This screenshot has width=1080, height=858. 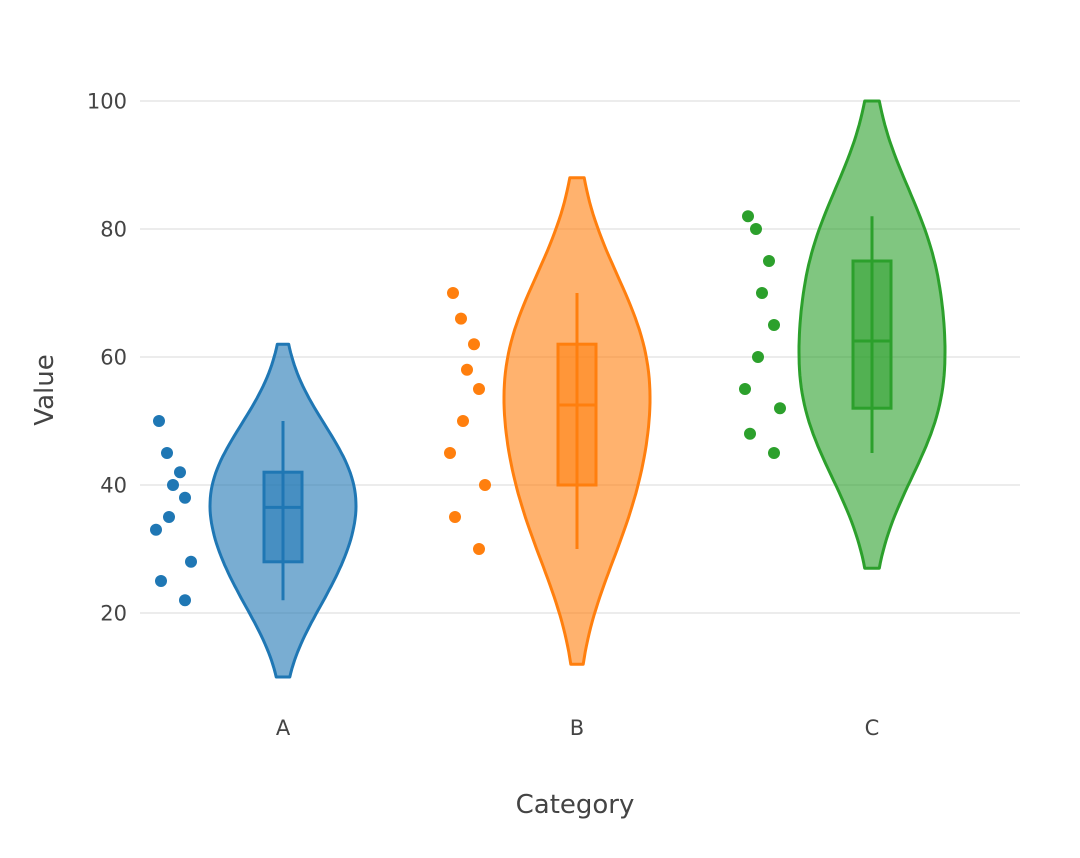 What do you see at coordinates (45, 389) in the screenshot?
I see `y-axis-title: Value` at bounding box center [45, 389].